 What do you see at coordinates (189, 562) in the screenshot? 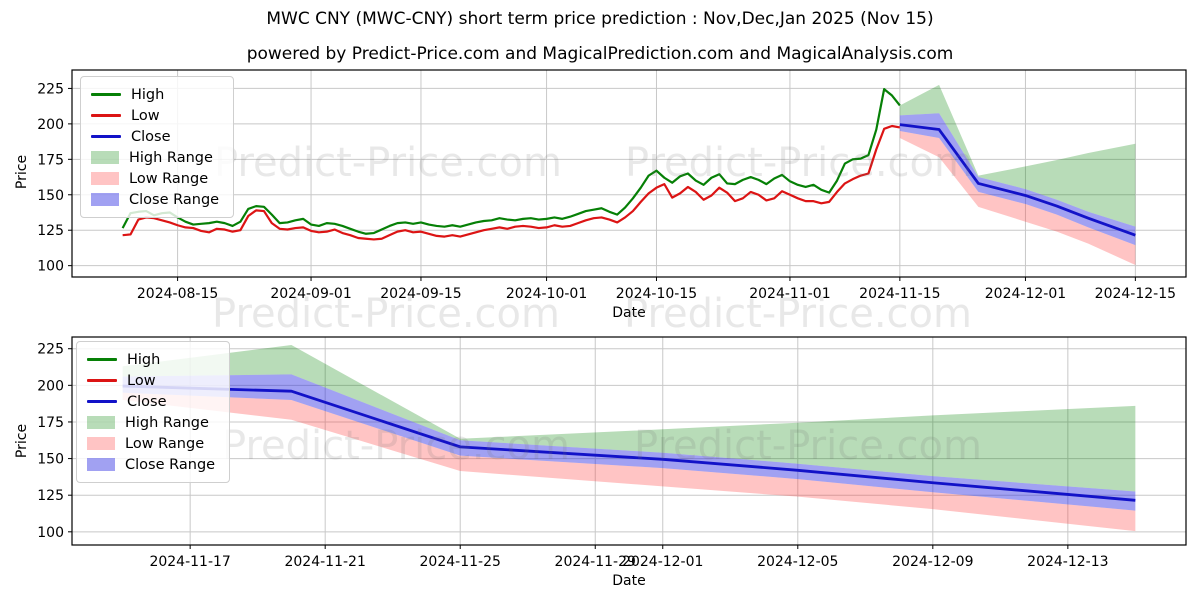
I see `x-tick-label: 2024-11-17` at bounding box center [189, 562].